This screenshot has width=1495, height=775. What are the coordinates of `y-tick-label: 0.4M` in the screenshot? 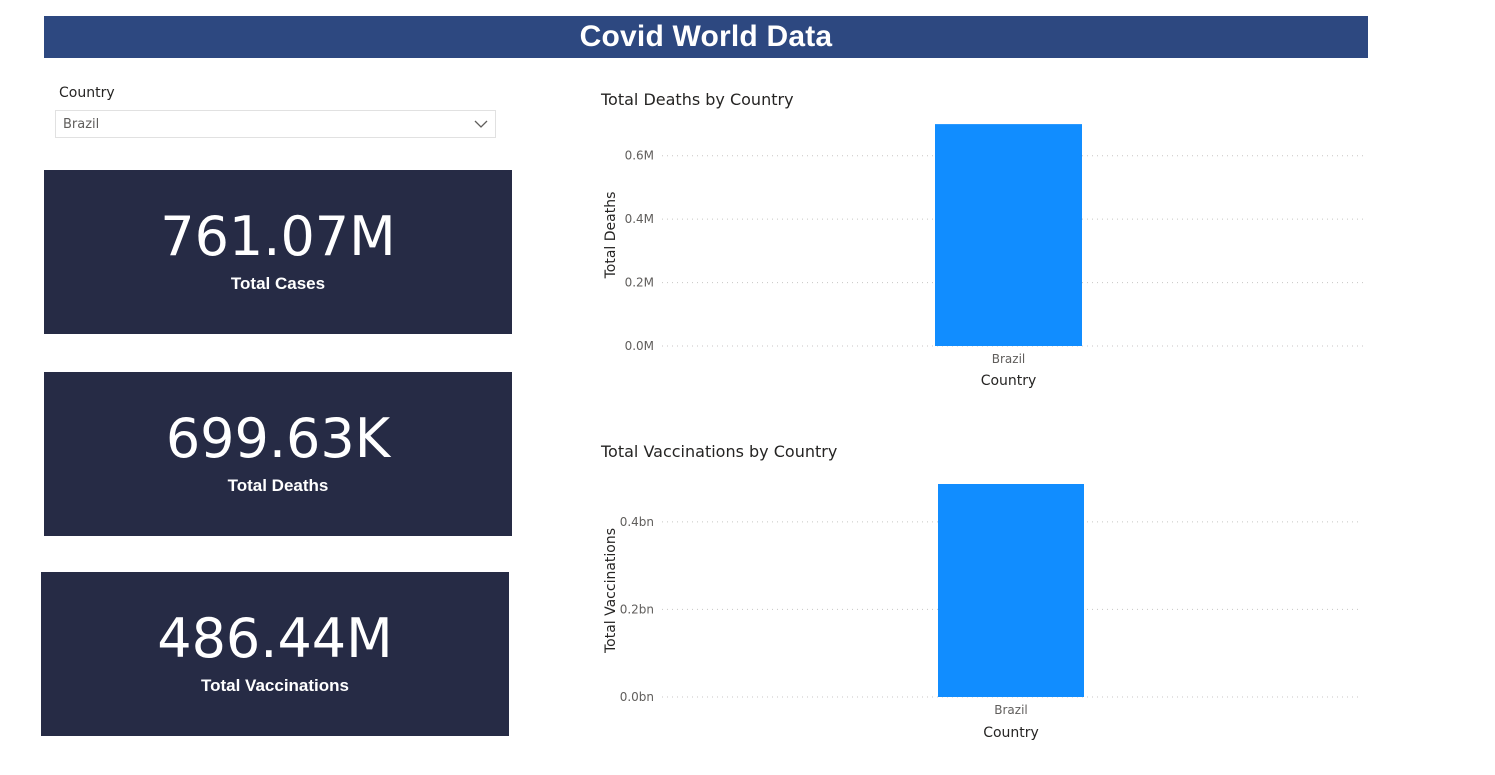 It's located at (639, 219).